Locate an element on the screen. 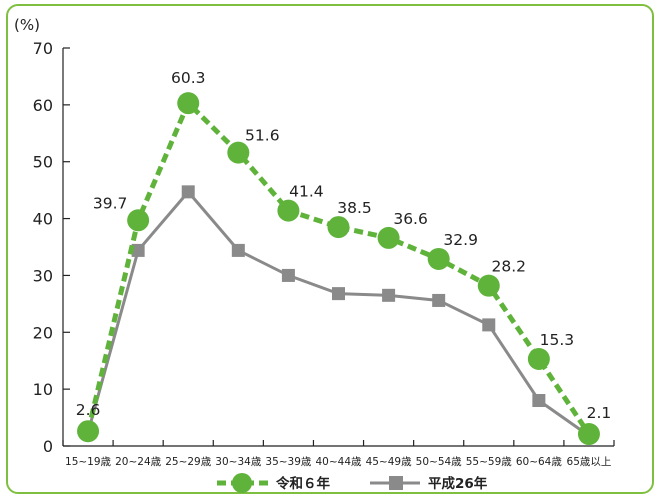  data-label: 38.5 is located at coordinates (354, 208).